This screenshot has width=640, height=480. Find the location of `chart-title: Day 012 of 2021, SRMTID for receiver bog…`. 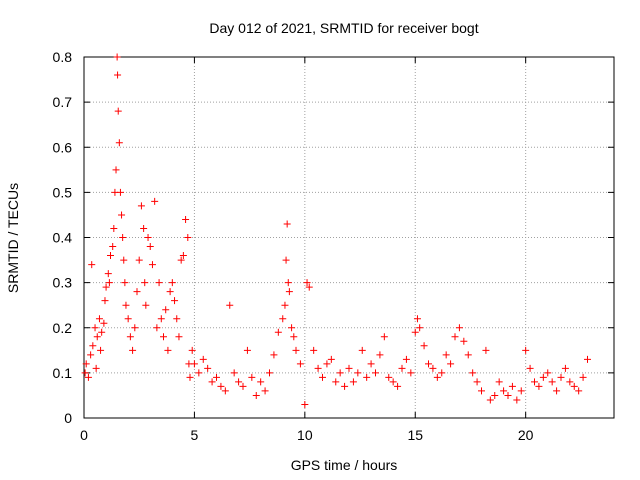

chart-title: Day 012 of 2021, SRMTID for receiver bog… is located at coordinates (343, 28).